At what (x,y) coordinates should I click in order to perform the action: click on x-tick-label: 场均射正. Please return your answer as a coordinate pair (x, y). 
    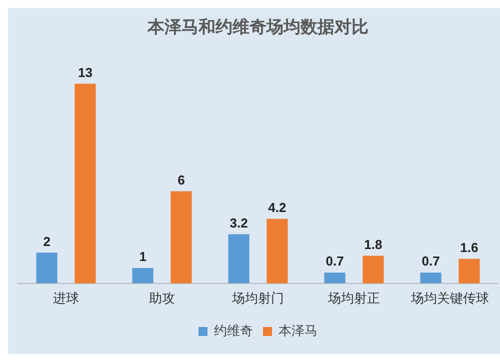
    Looking at the image, I should click on (353, 299).